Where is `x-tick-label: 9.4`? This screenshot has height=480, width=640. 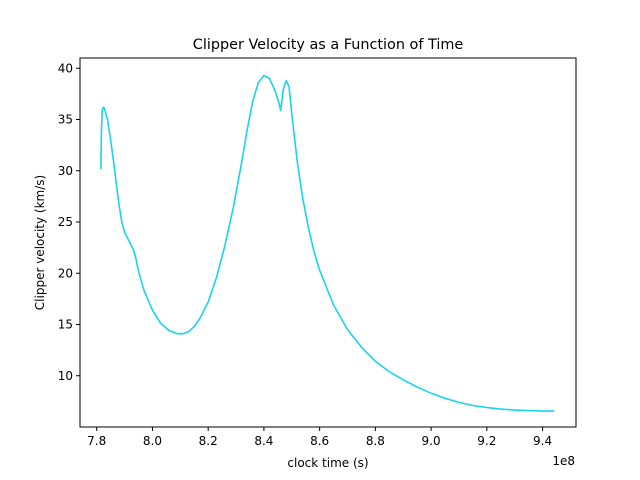 x-tick-label: 9.4 is located at coordinates (542, 441).